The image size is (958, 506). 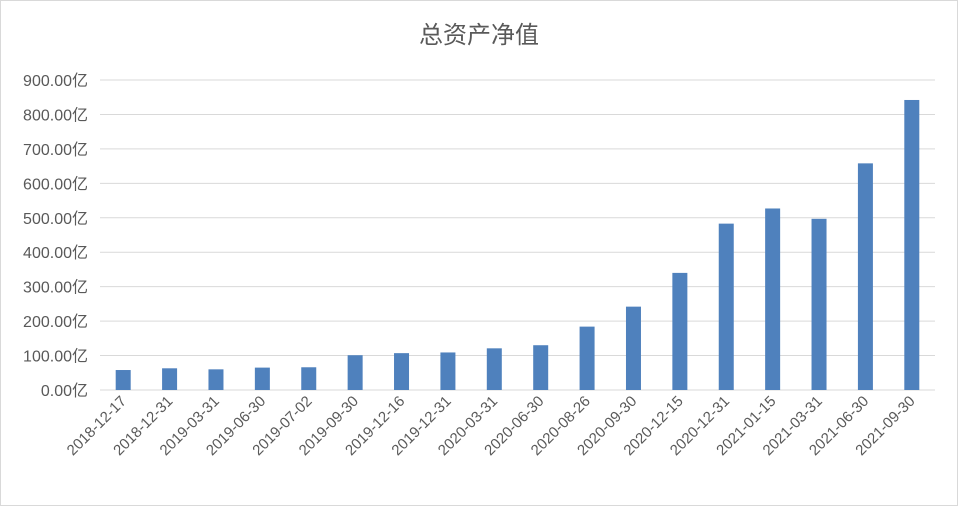 I want to click on y-tick-label: 300.00亿, so click(x=55, y=288).